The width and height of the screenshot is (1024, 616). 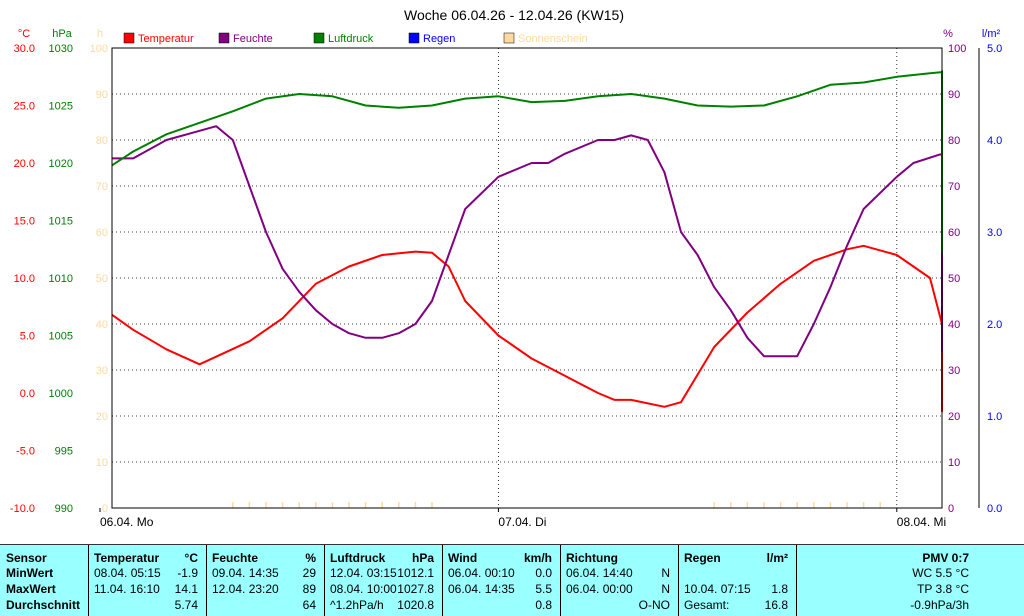 I want to click on rain-tick-label: 1.0, so click(x=994, y=417).